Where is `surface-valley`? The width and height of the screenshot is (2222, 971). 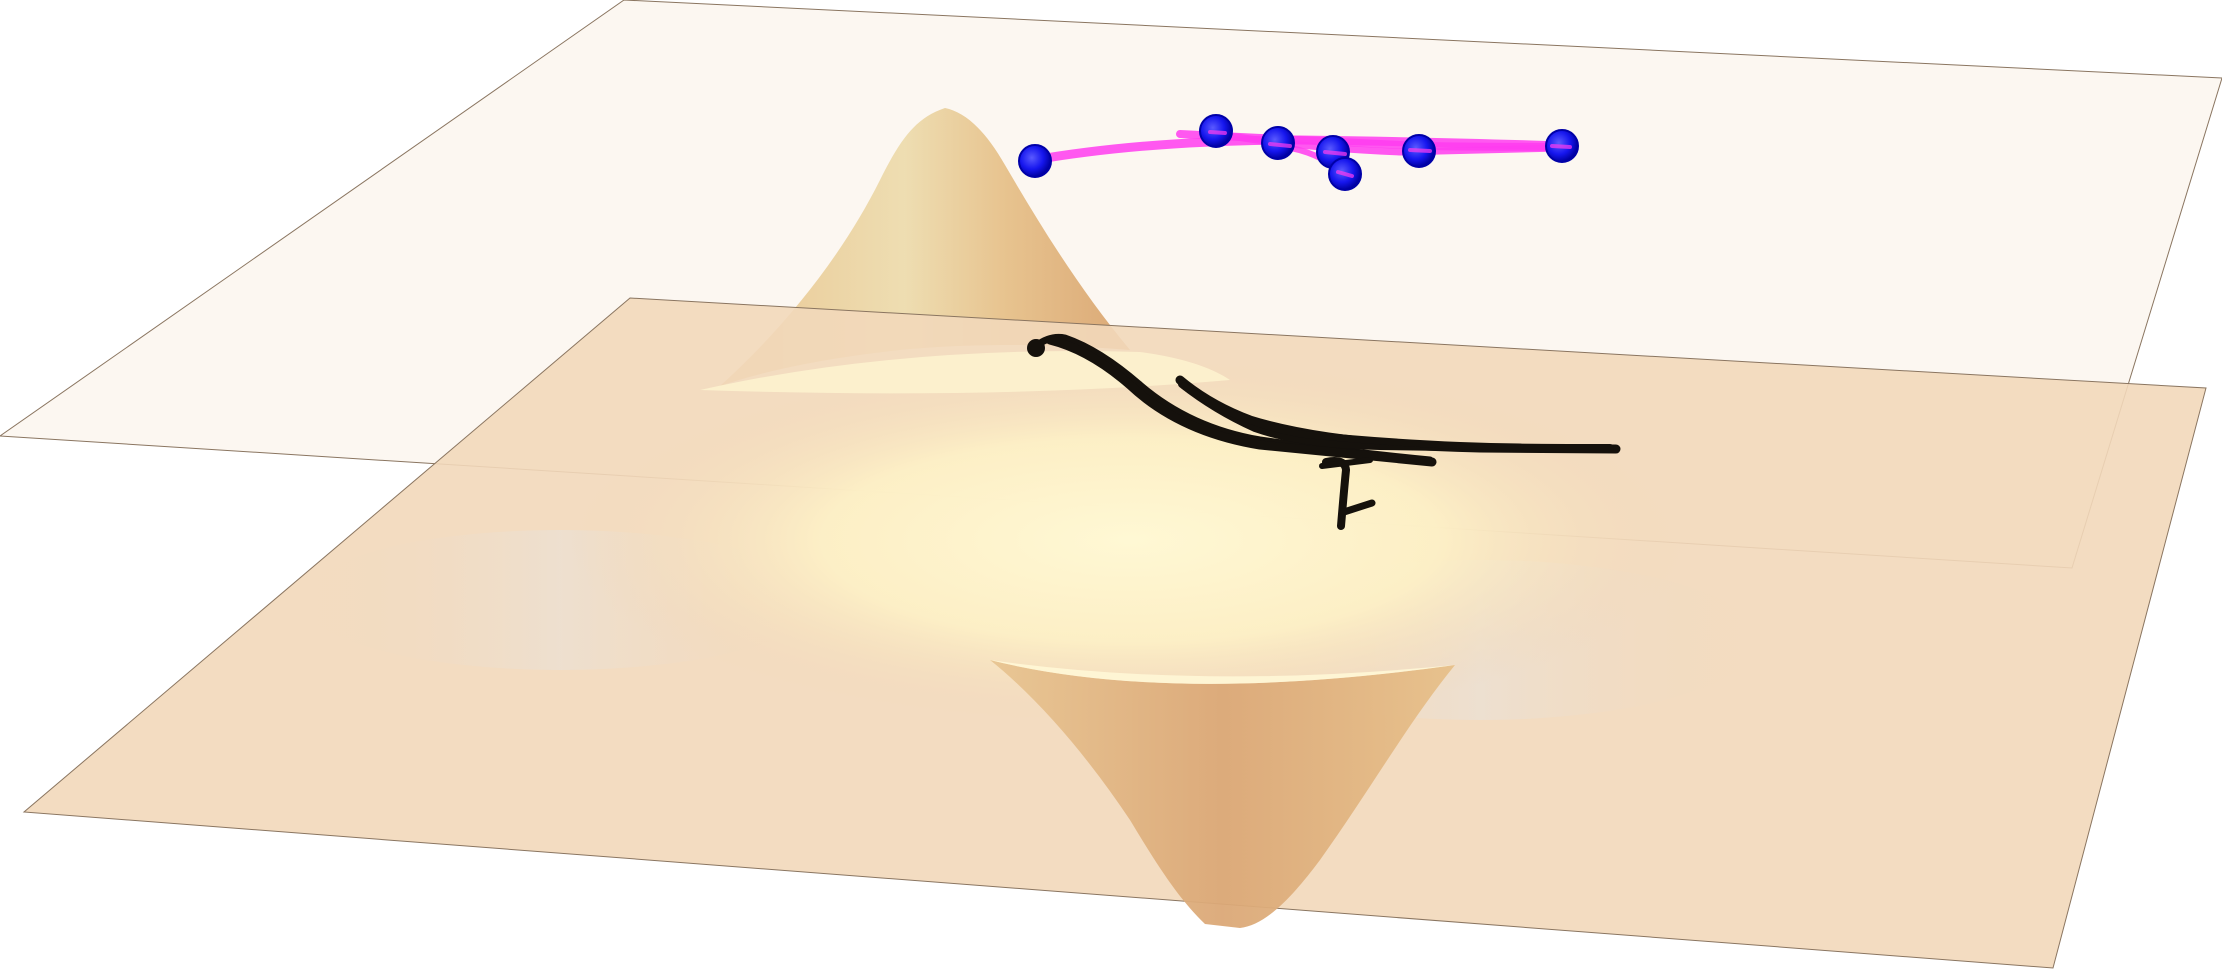 surface-valley is located at coordinates (1222, 794).